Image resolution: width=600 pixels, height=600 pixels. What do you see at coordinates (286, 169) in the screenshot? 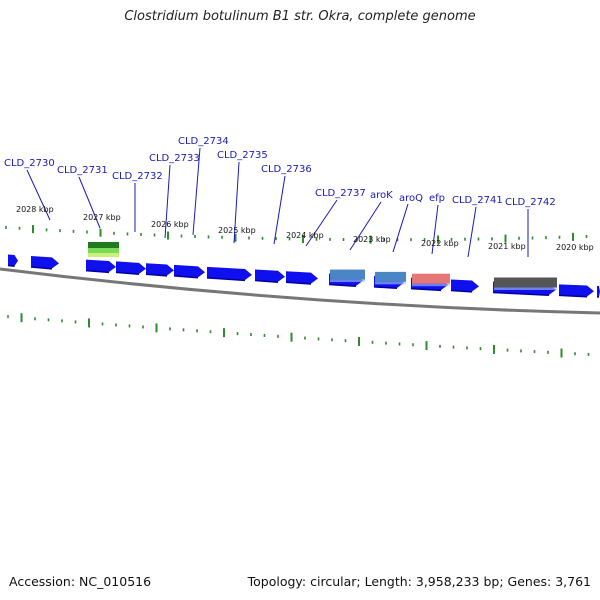
I see `gene-label: CLD_2736` at bounding box center [286, 169].